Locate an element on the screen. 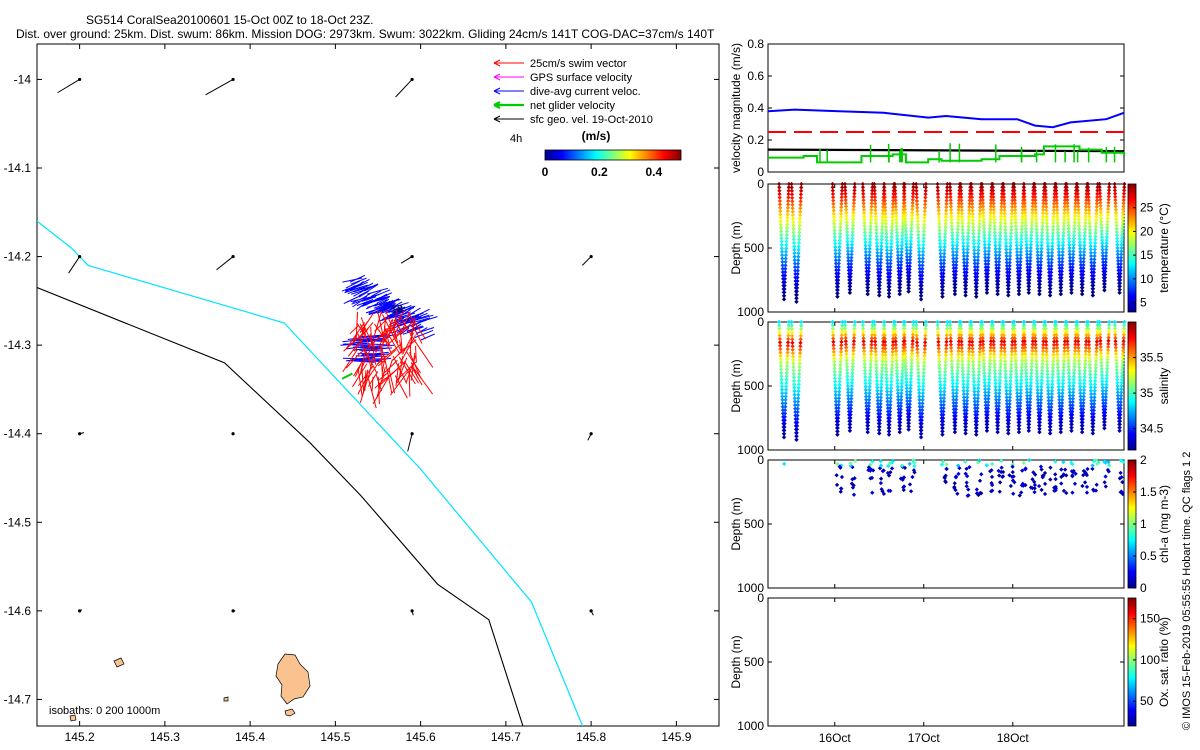 The width and height of the screenshot is (1200, 750). swim-vector is located at coordinates (412, 332).